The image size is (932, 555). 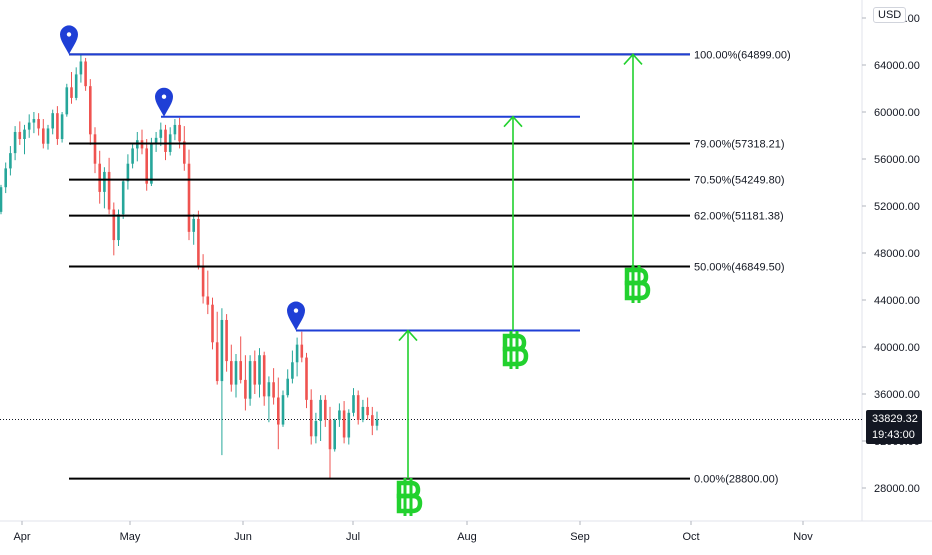 What do you see at coordinates (353, 537) in the screenshot?
I see `x-tick-label: Jul` at bounding box center [353, 537].